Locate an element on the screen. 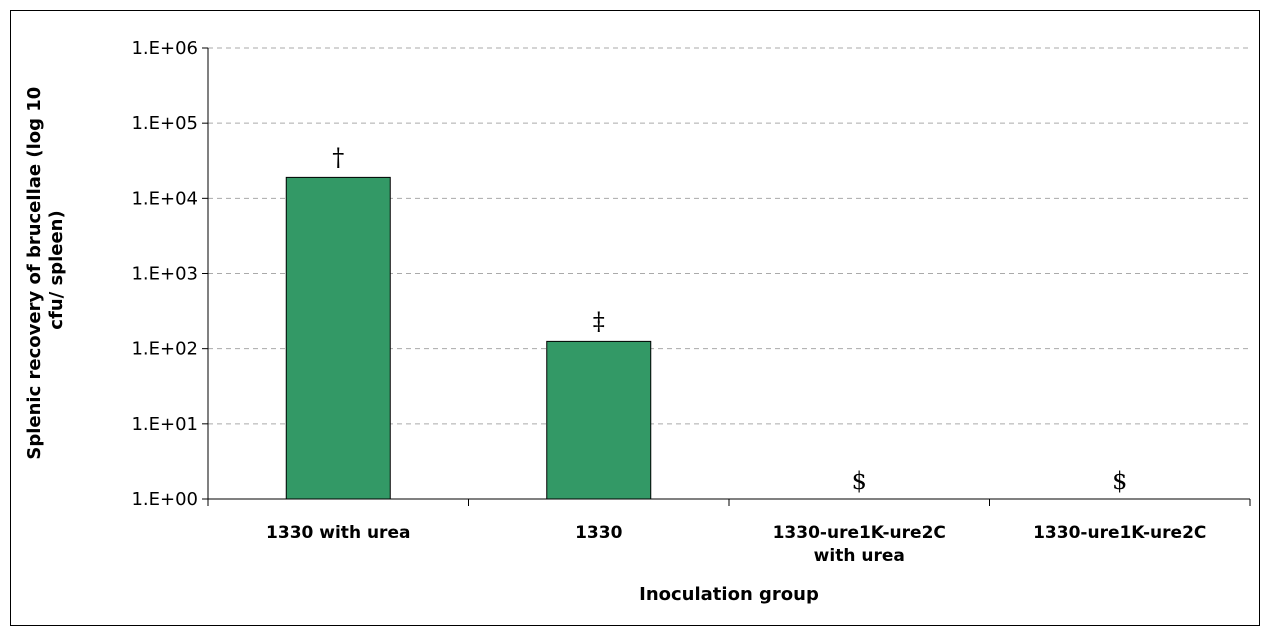 The height and width of the screenshot is (628, 1262). y-tick-label: 1.E+05 is located at coordinates (164, 123).